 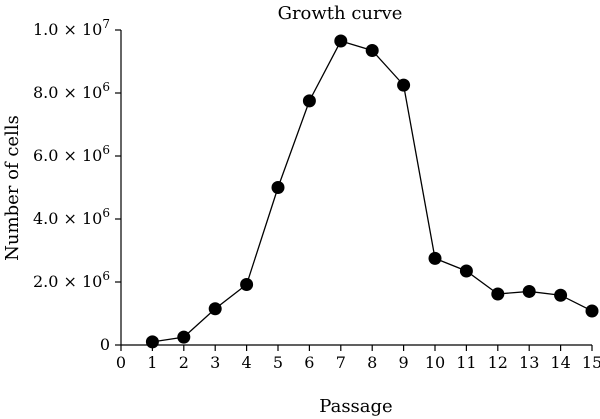 I want to click on y-tick-label: 6.0 × 10⁶, so click(x=71, y=154).